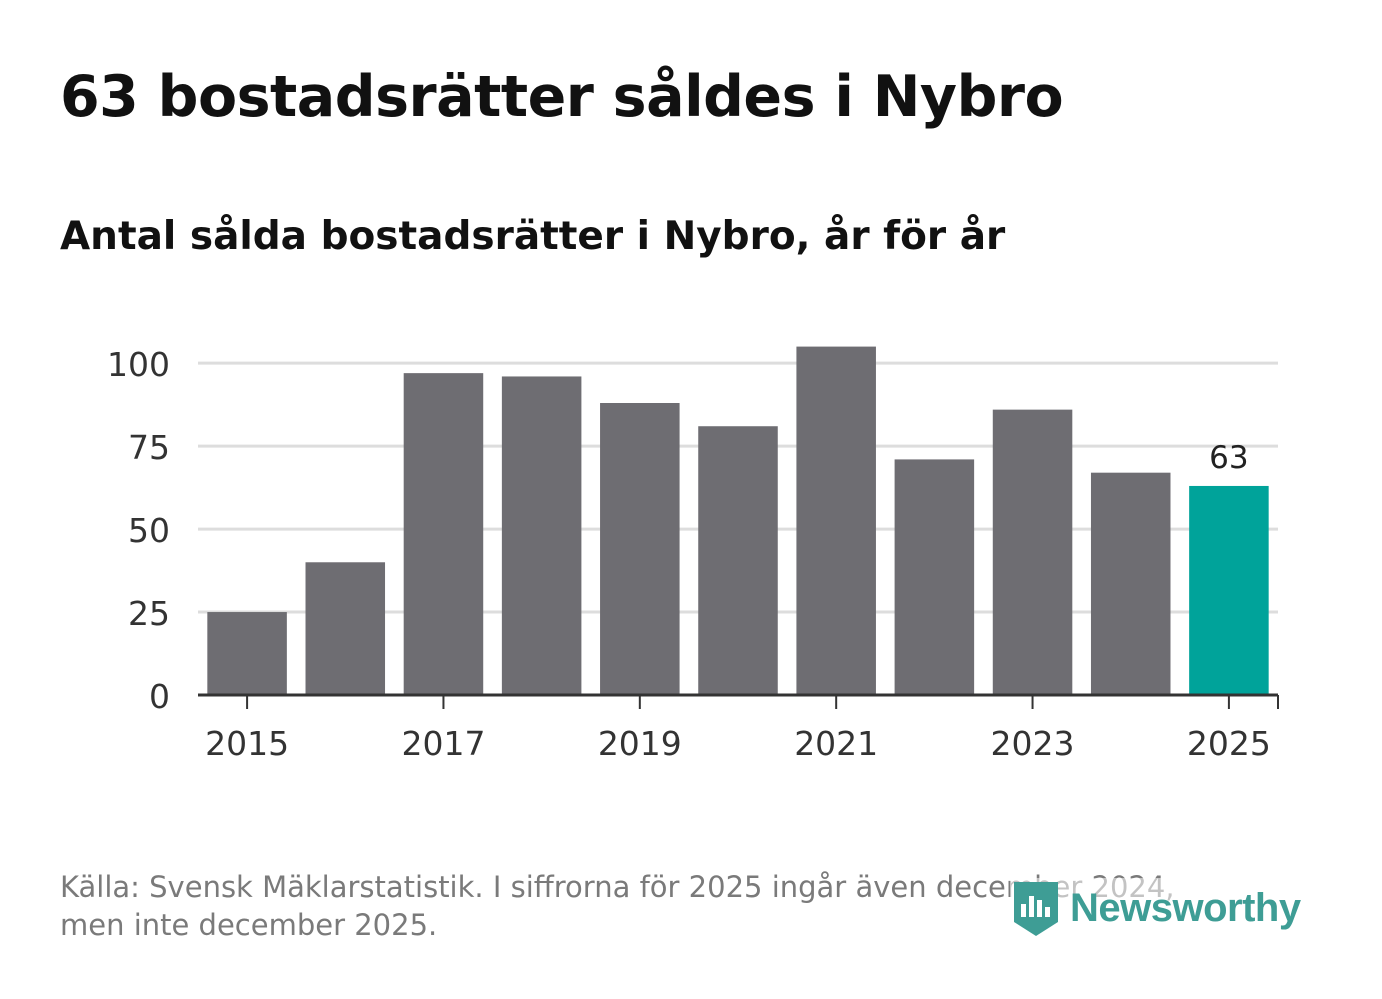  What do you see at coordinates (541, 535) in the screenshot?
I see `bar-2018` at bounding box center [541, 535].